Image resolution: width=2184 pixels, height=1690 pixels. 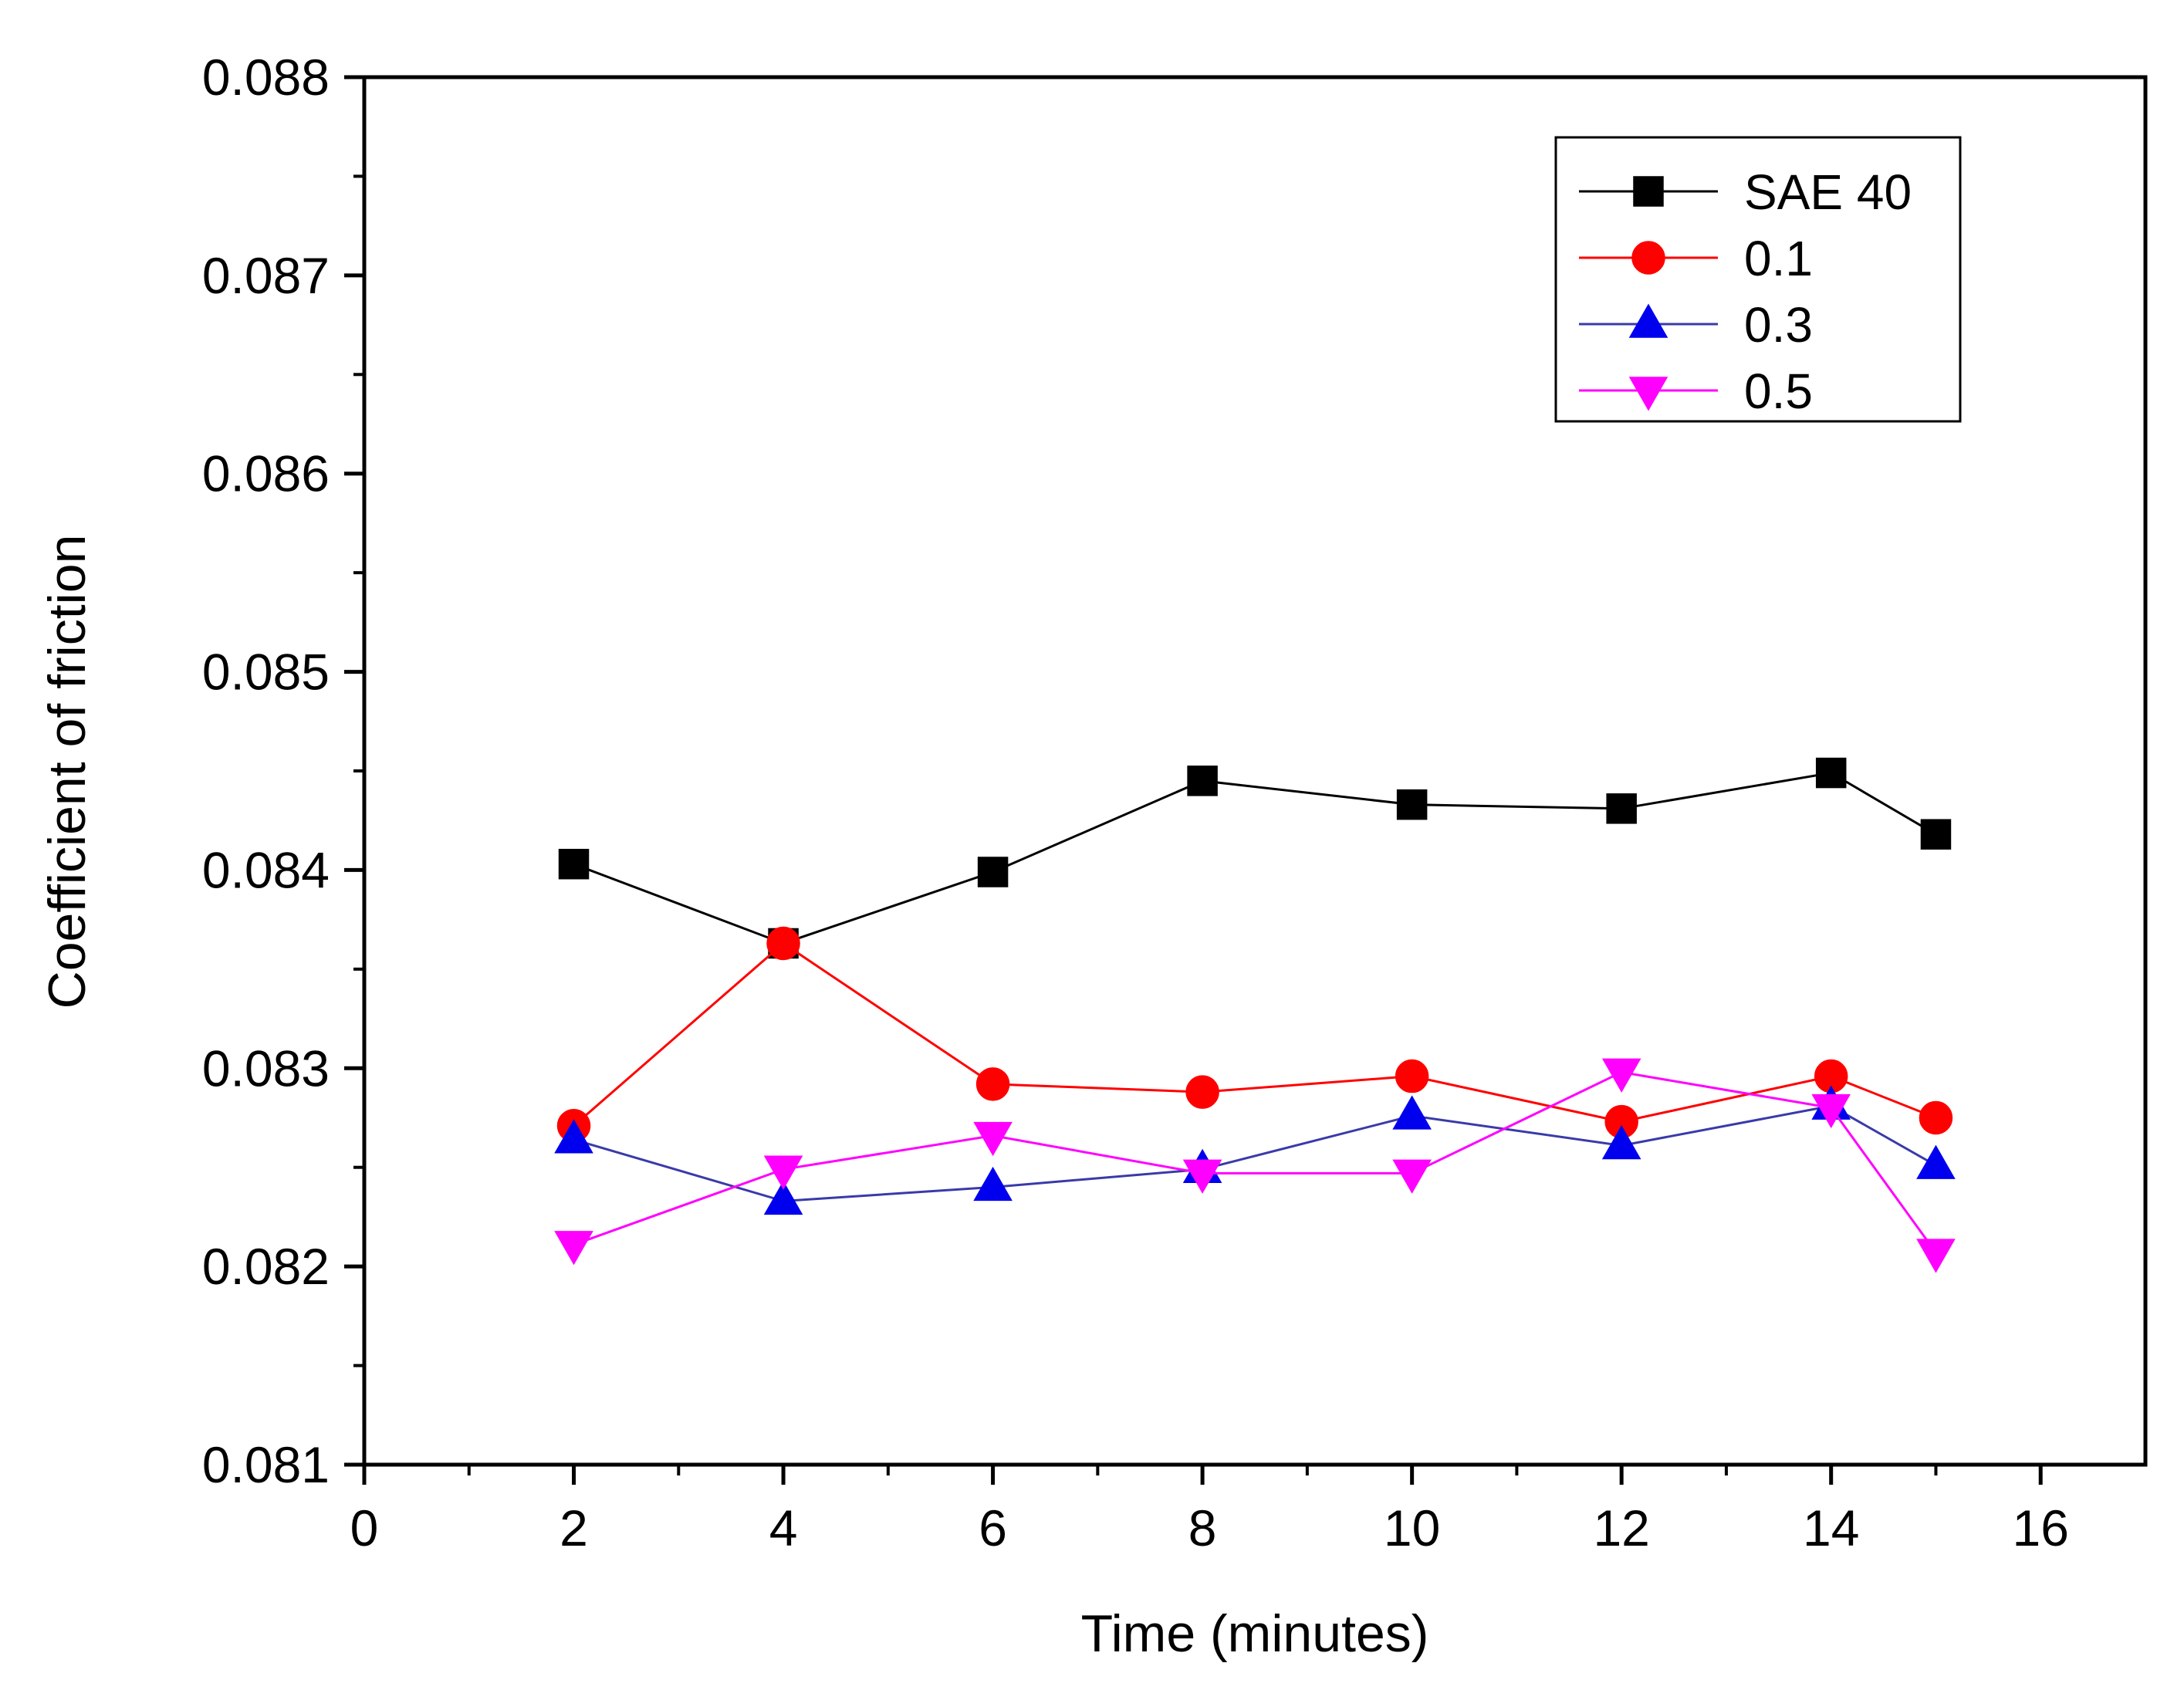 I want to click on legend: SAE 40 0.1 0.3 0.5, so click(x=1758, y=279).